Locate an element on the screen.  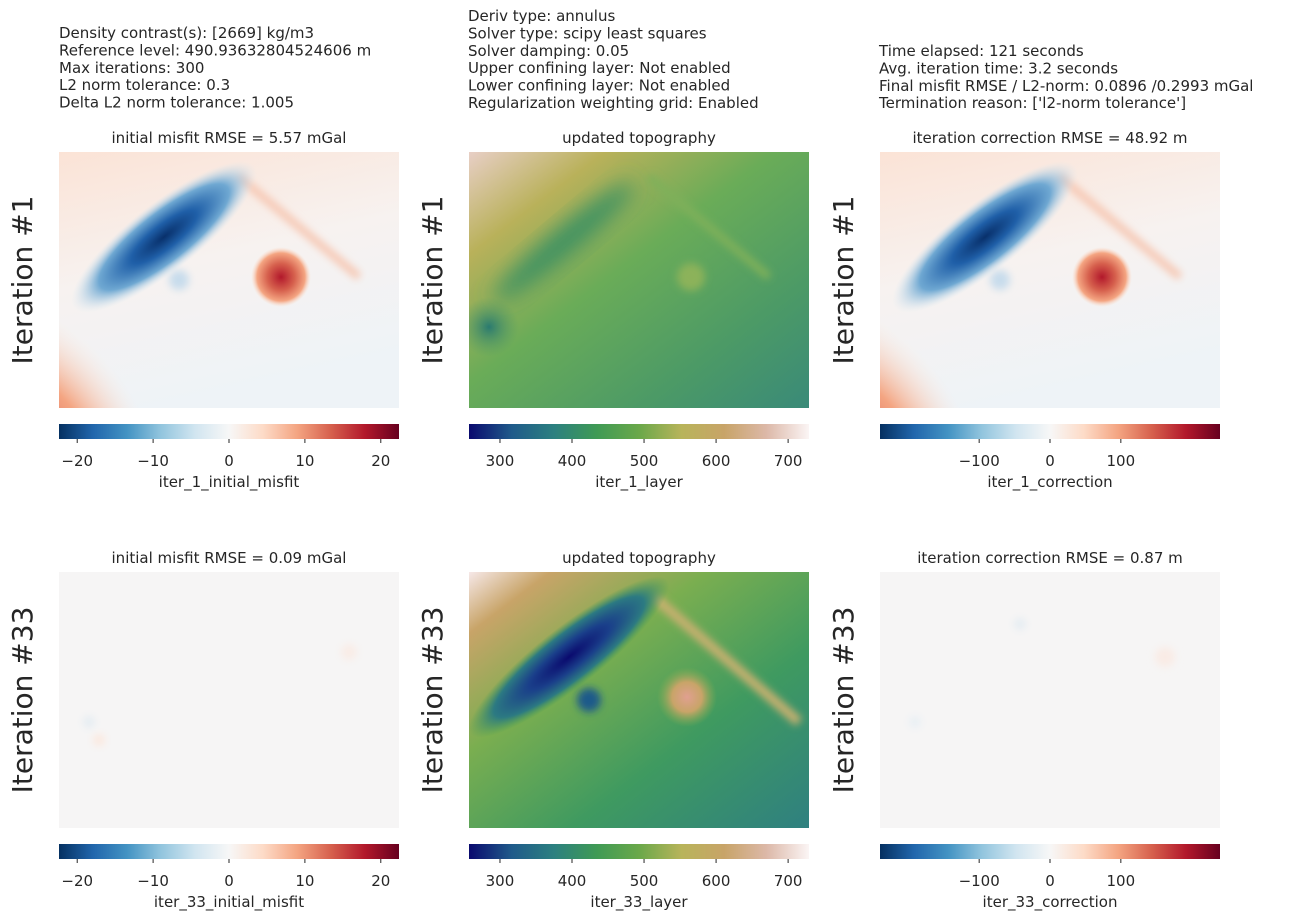
header-line: Max iterations: 300 is located at coordinates (131, 68).